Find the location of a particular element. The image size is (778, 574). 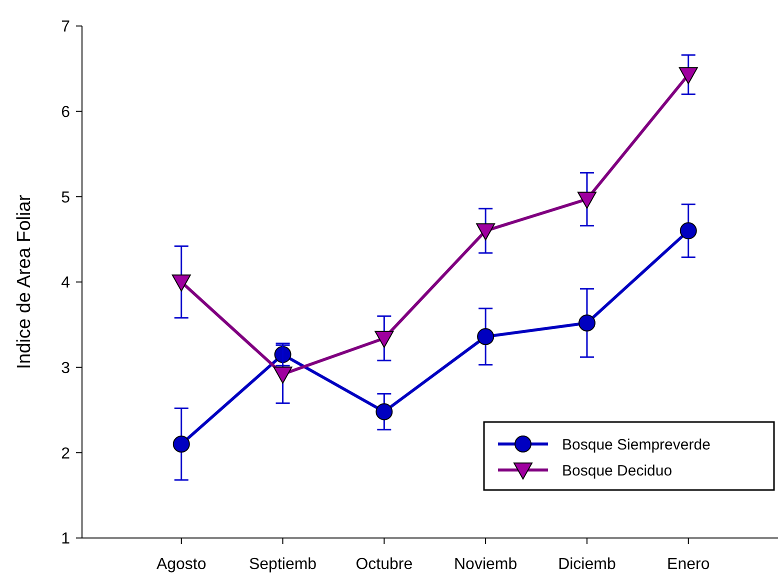

y-tick-label: 6 is located at coordinates (65, 112).